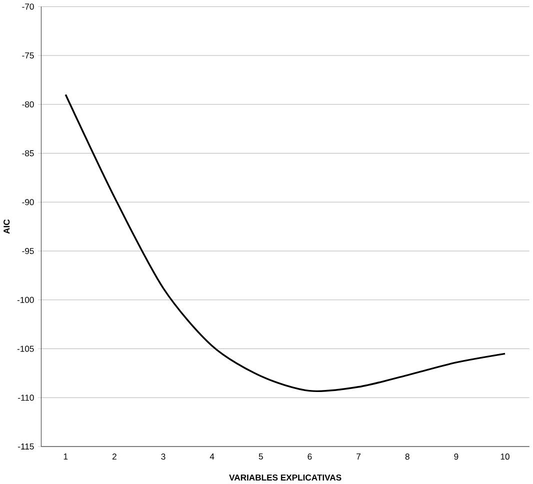 This screenshot has width=533, height=484. Describe the element at coordinates (28, 55) in the screenshot. I see `y-tick-label: -75` at that location.